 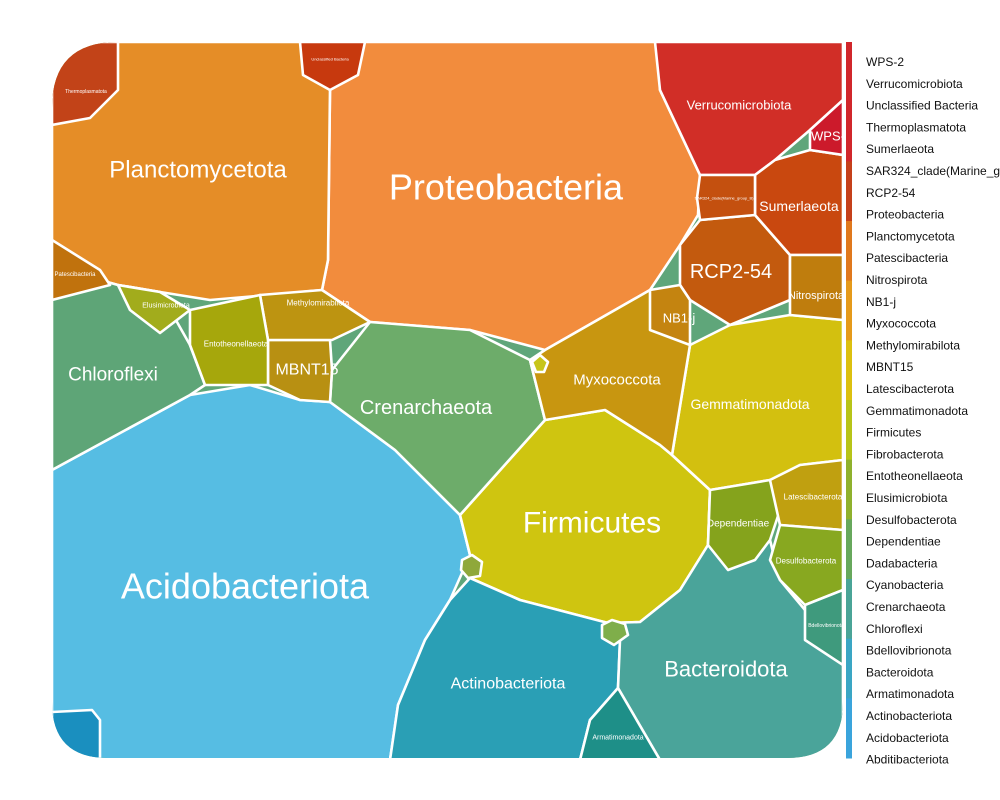 What do you see at coordinates (913, 345) in the screenshot?
I see `legend-item-methylomirabilota: Methylomirabilota` at bounding box center [913, 345].